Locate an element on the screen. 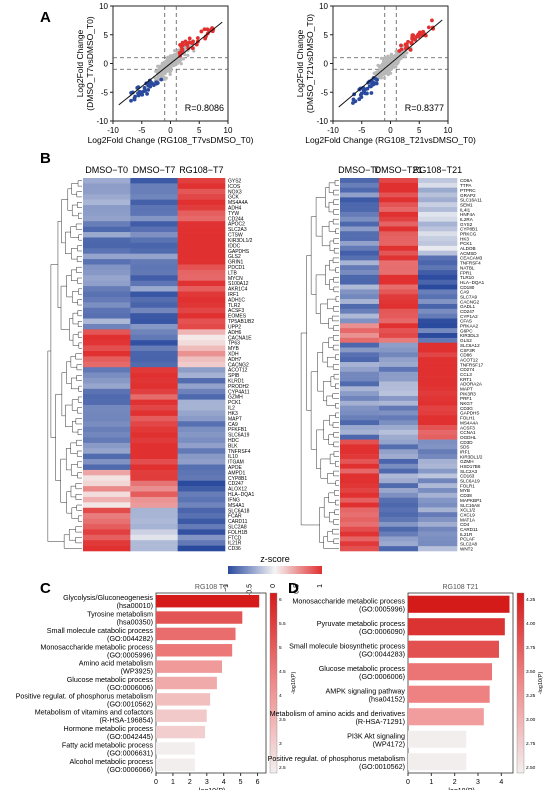 The height and width of the screenshot is (795, 550). heatmap-gene-label: KIR3DL1/2 is located at coordinates (471, 456).